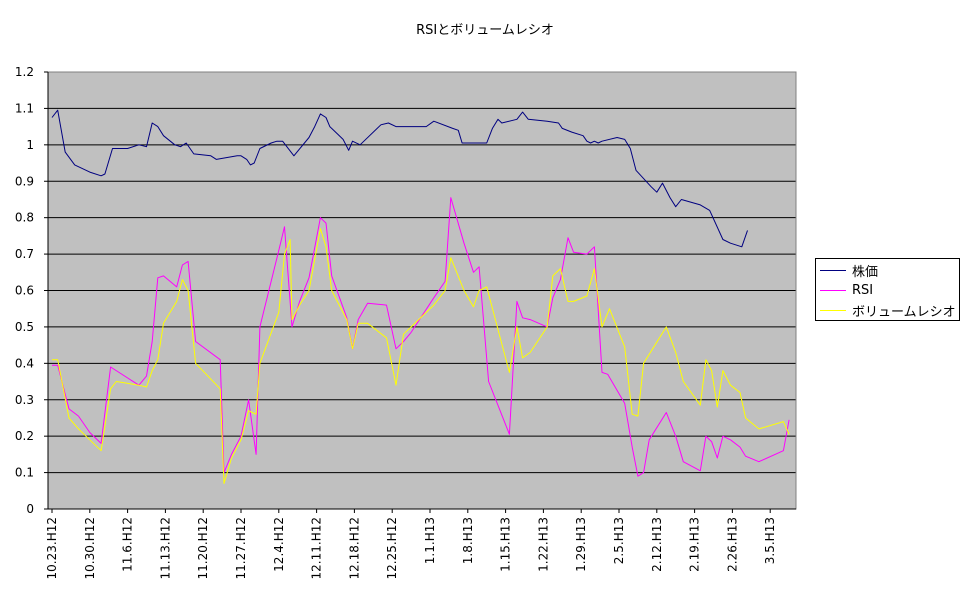 Image resolution: width=970 pixels, height=603 pixels. Describe the element at coordinates (24, 108) in the screenshot. I see `y-tick-label: 1.1` at that location.